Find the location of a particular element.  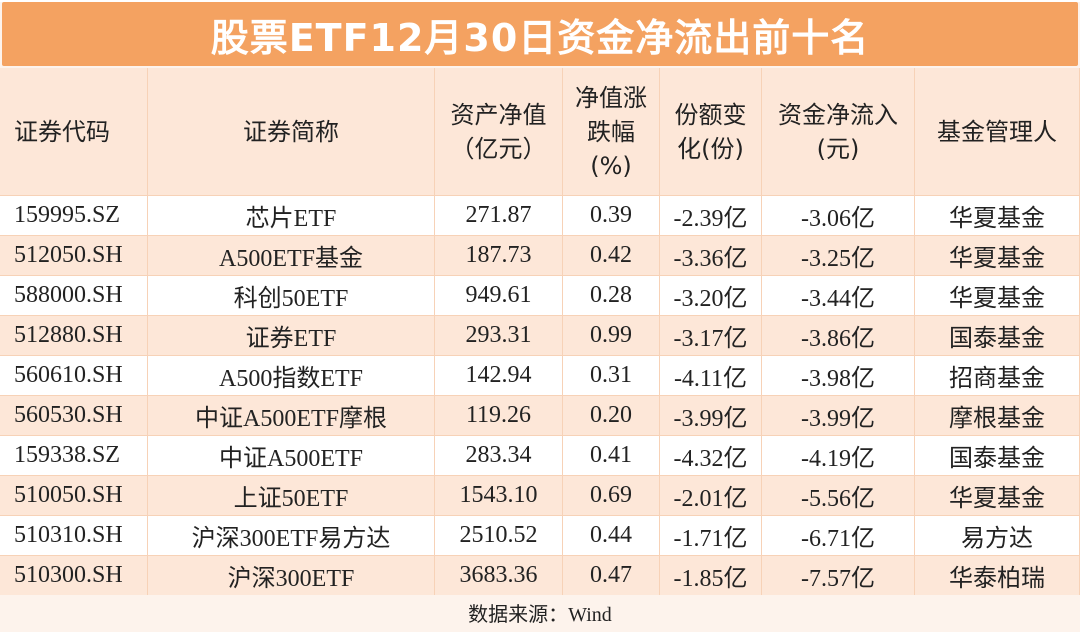

table-cell: 招商基金 is located at coordinates (997, 375).